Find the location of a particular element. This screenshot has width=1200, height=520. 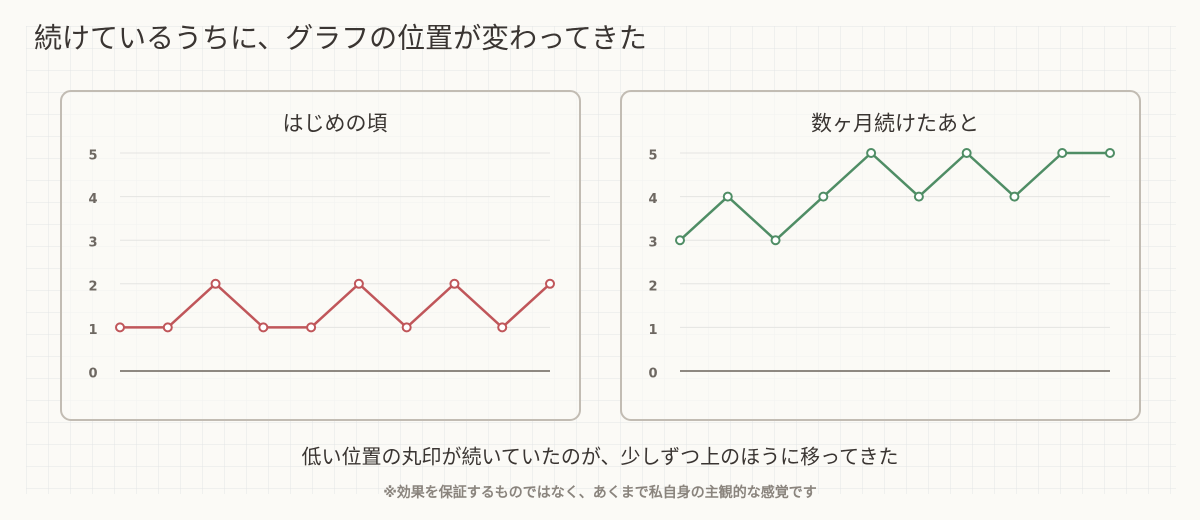

chart-title: 数ヶ月続けたあと is located at coordinates (895, 124).